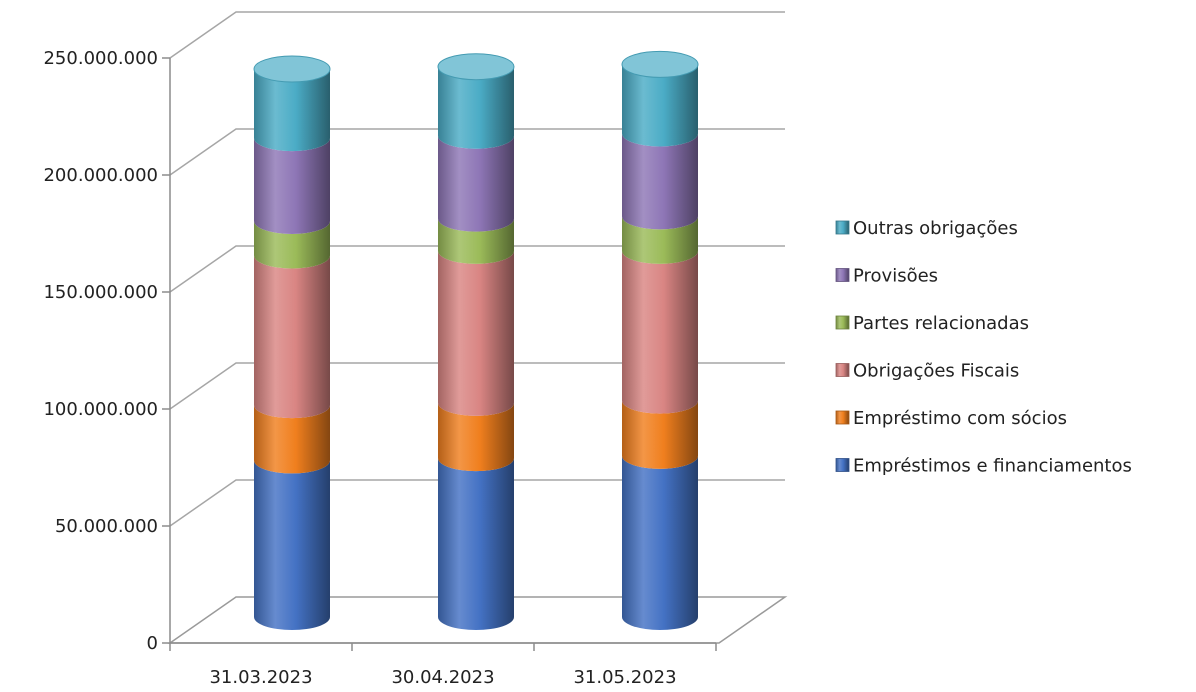 The height and width of the screenshot is (692, 1196). Describe the element at coordinates (100, 292) in the screenshot. I see `y-tick-label: 150.000.000` at that location.